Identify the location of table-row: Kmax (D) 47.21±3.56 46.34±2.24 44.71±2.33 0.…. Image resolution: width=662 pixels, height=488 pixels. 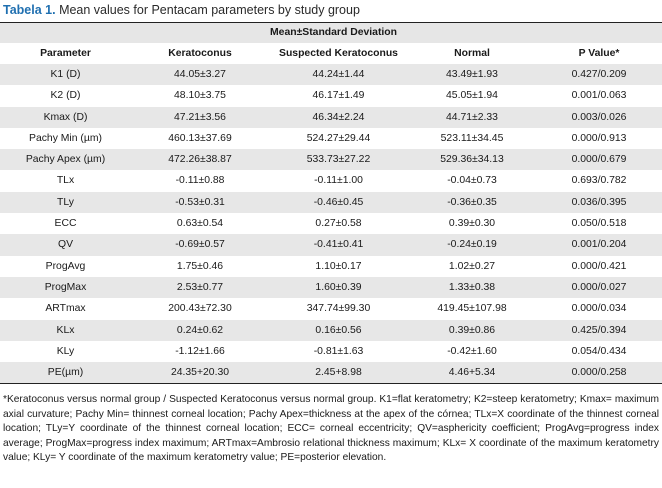
(331, 117).